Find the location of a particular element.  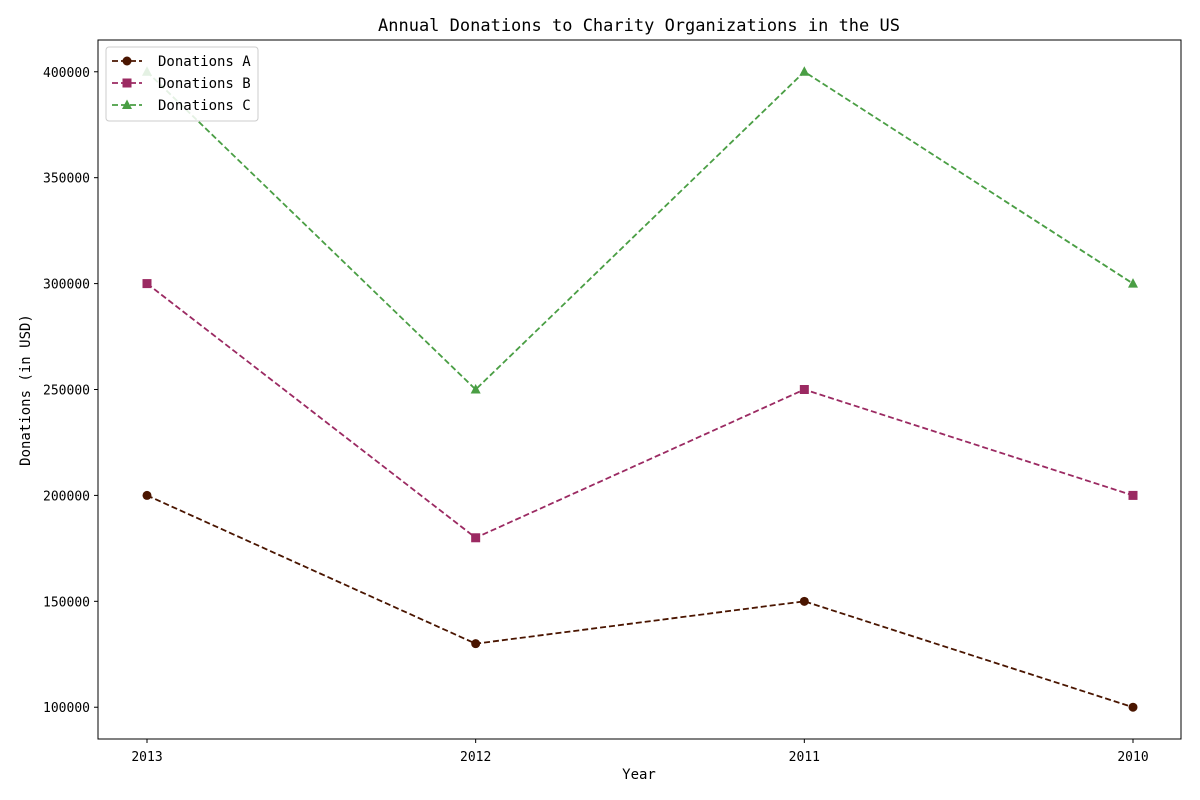

x-tick-label: 2010 is located at coordinates (1132, 757).